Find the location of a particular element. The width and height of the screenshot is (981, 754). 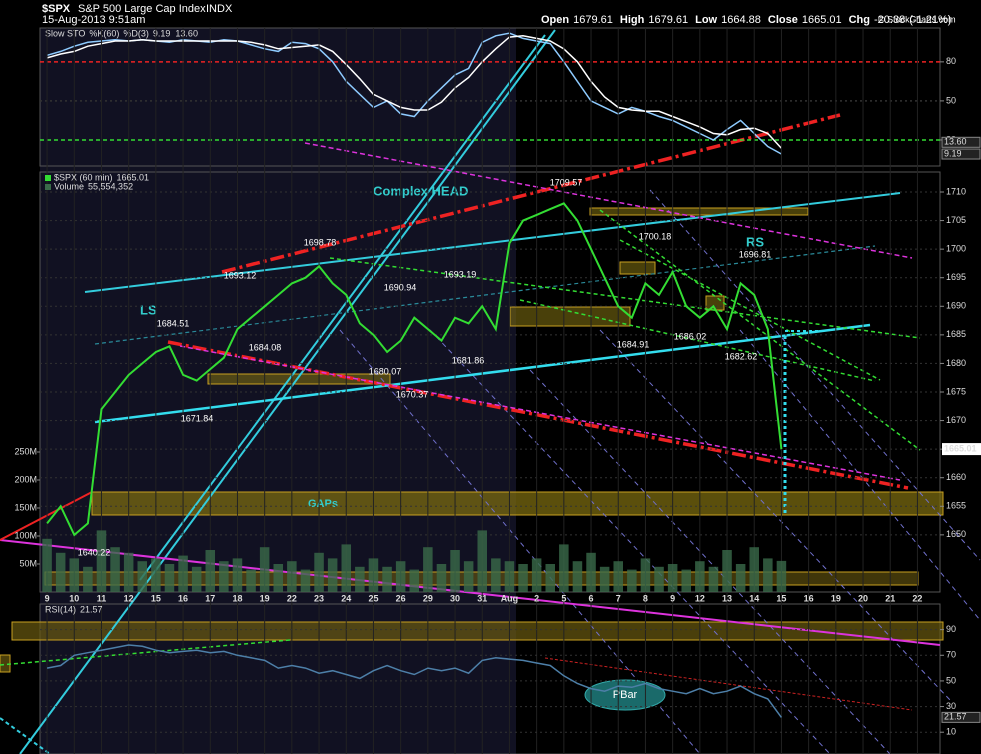

y-tick-label: 1675 is located at coordinates (956, 391).